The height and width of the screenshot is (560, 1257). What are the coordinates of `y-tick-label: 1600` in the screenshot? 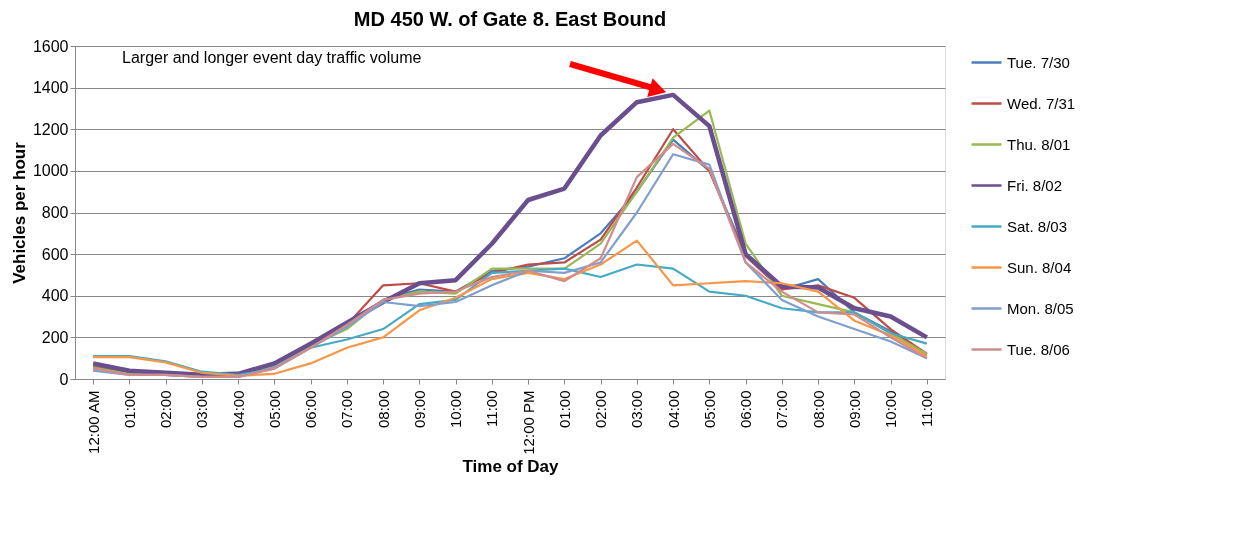 It's located at (50, 46).